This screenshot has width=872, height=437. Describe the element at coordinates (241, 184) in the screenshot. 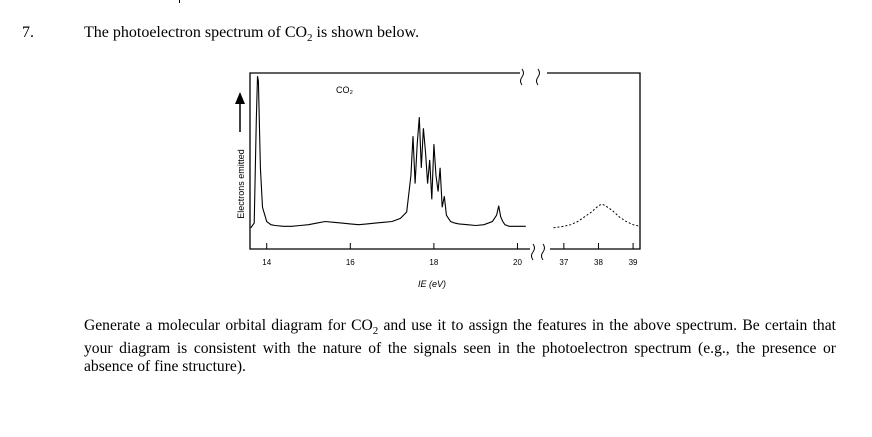

I see `y-axis-label: Electrons emitted` at that location.